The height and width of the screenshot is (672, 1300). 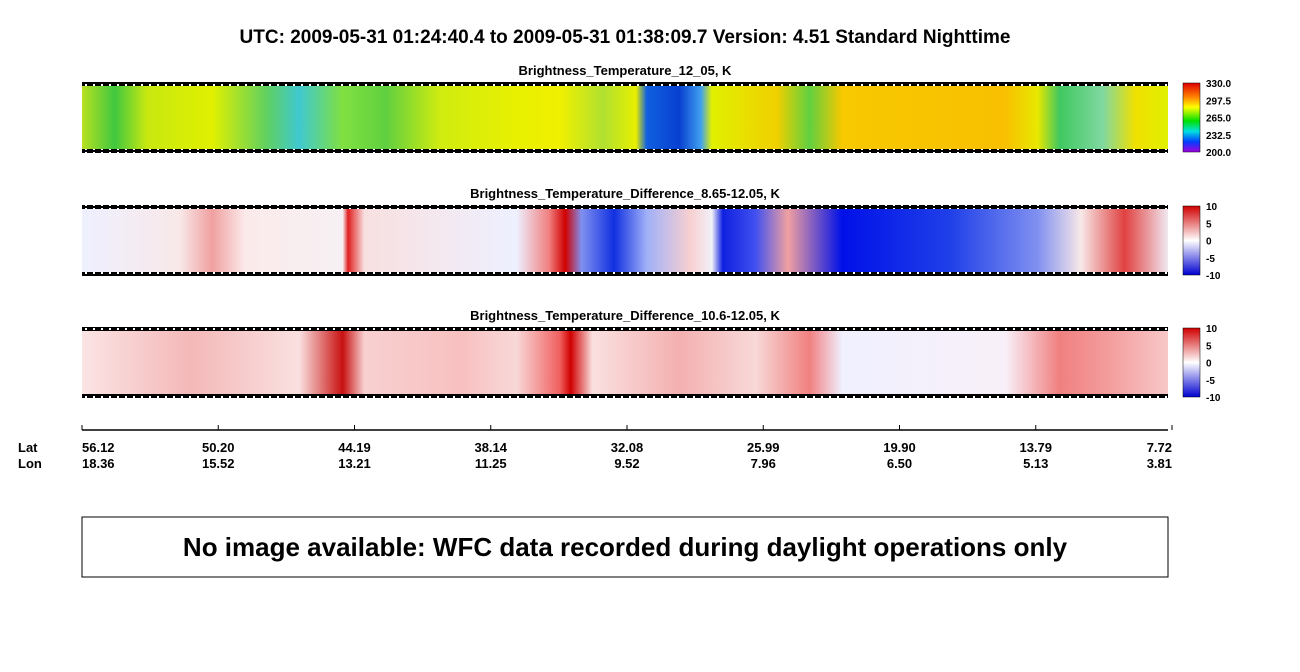 What do you see at coordinates (899, 463) in the screenshot?
I see `lon-value: 6.50` at bounding box center [899, 463].